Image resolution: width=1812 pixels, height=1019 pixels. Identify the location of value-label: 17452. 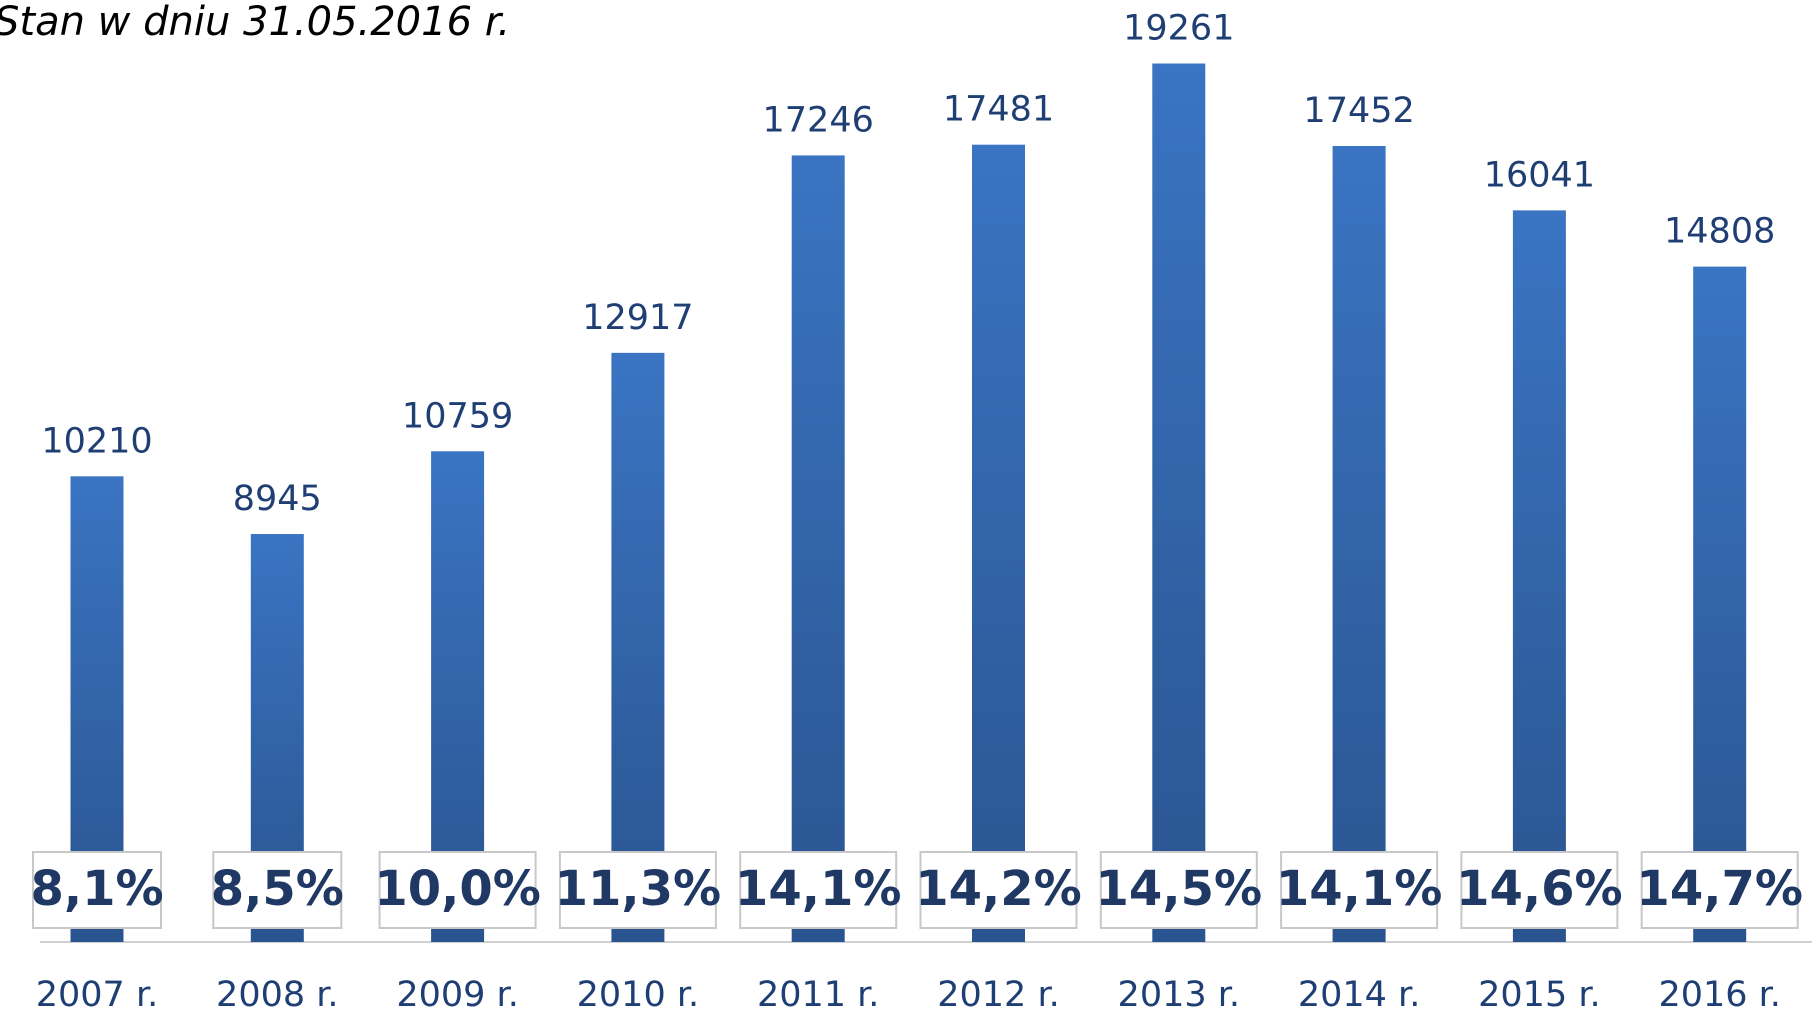
(1358, 111).